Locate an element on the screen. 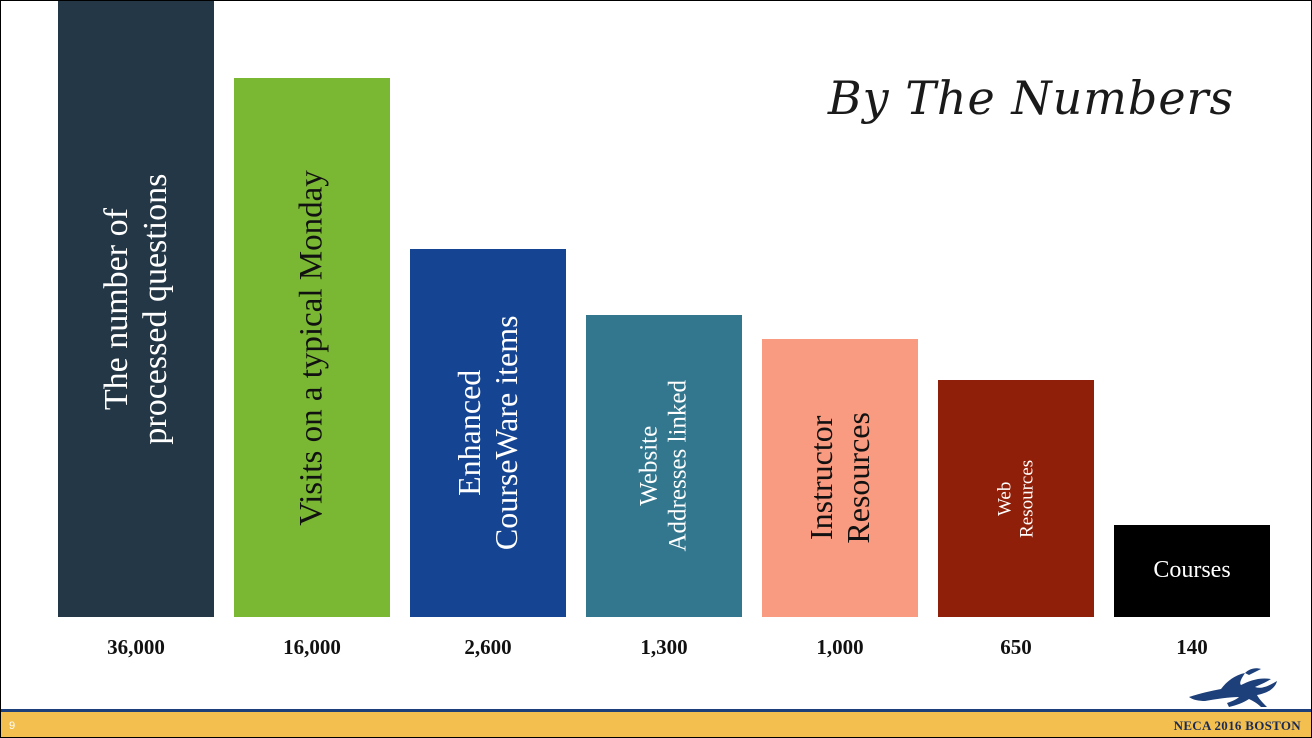  bar-label: Visits on a typical Monday is located at coordinates (311, 347).